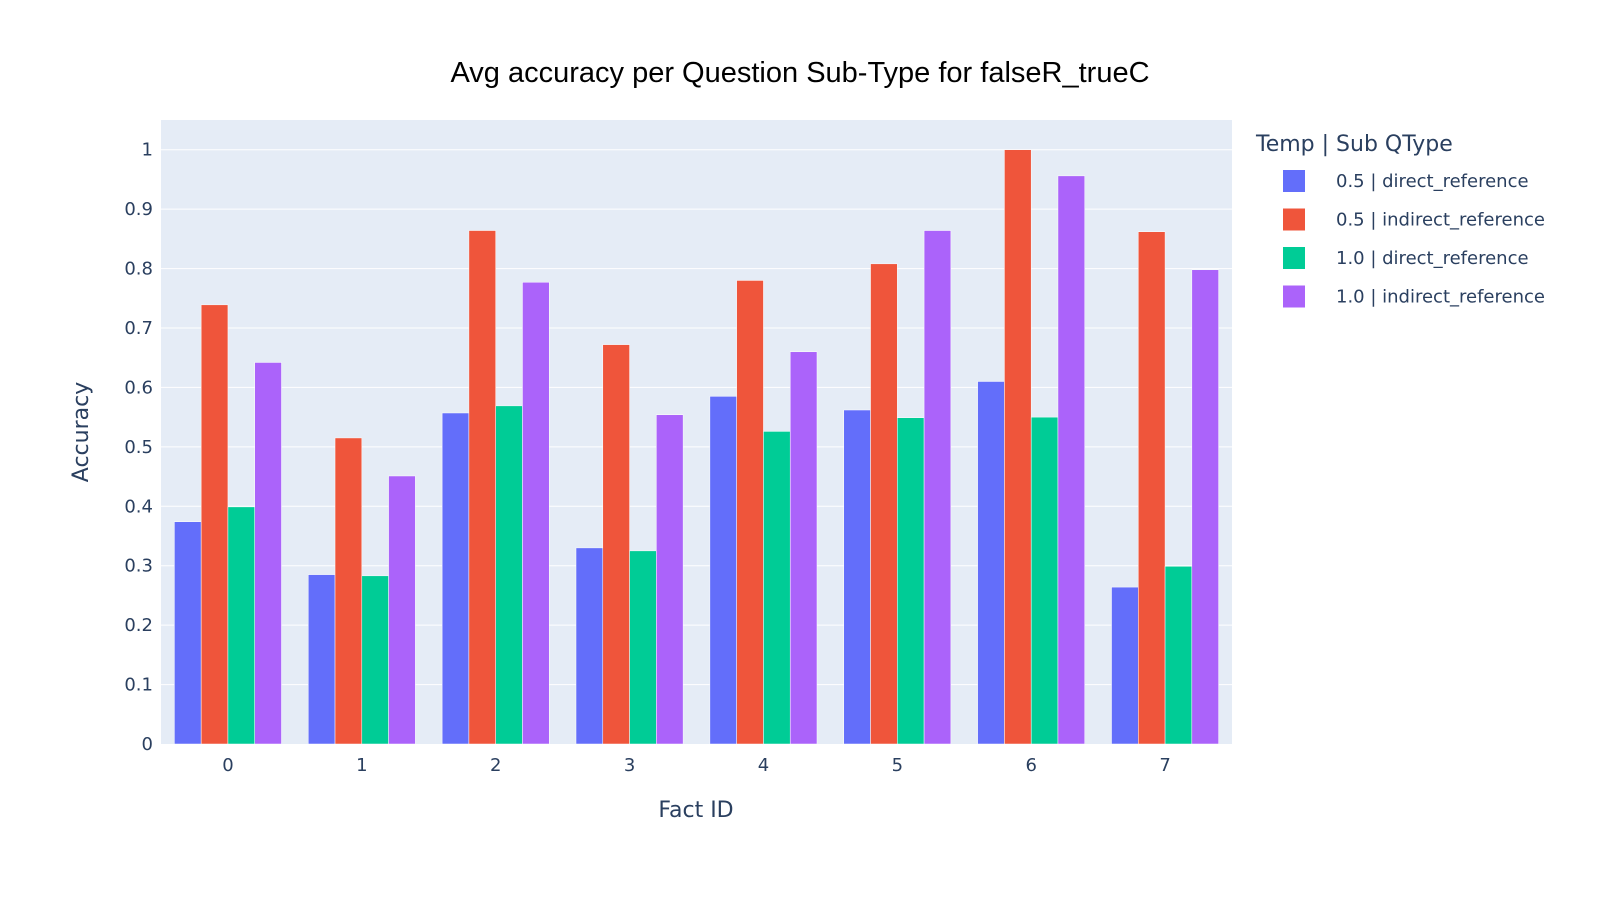 The width and height of the screenshot is (1600, 900). What do you see at coordinates (138, 625) in the screenshot?
I see `y-tick-label: 0.2` at bounding box center [138, 625].